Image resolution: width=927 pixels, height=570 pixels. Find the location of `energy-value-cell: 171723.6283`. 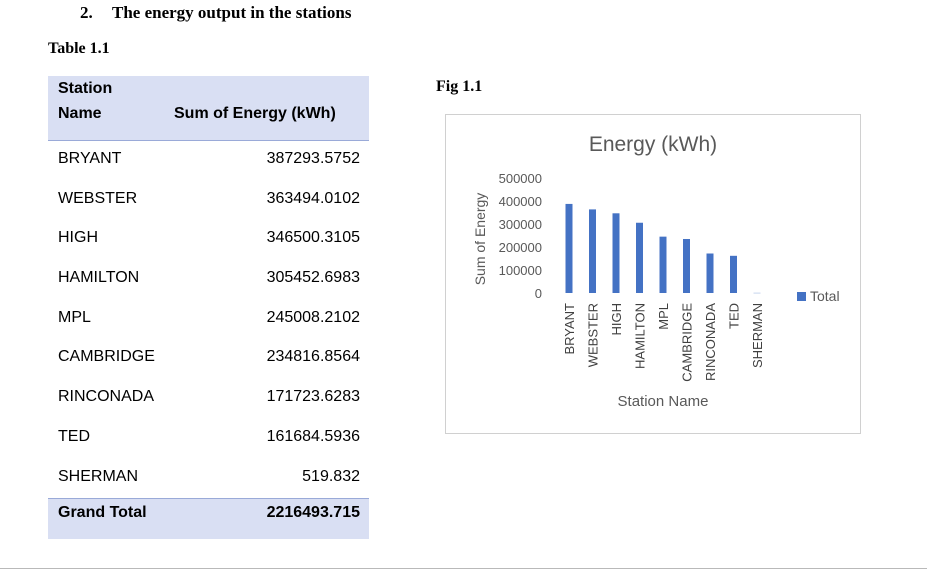

energy-value-cell: 171723.6283 is located at coordinates (313, 397).